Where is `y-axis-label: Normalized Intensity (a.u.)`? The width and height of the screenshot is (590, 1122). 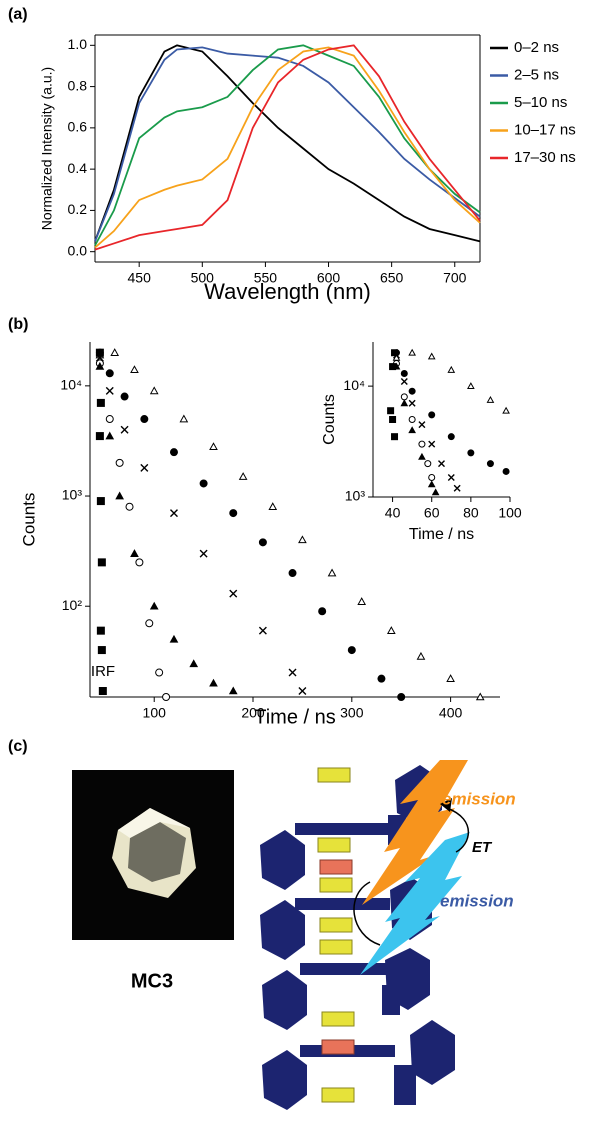 y-axis-label: Normalized Intensity (a.u.) is located at coordinates (47, 148).